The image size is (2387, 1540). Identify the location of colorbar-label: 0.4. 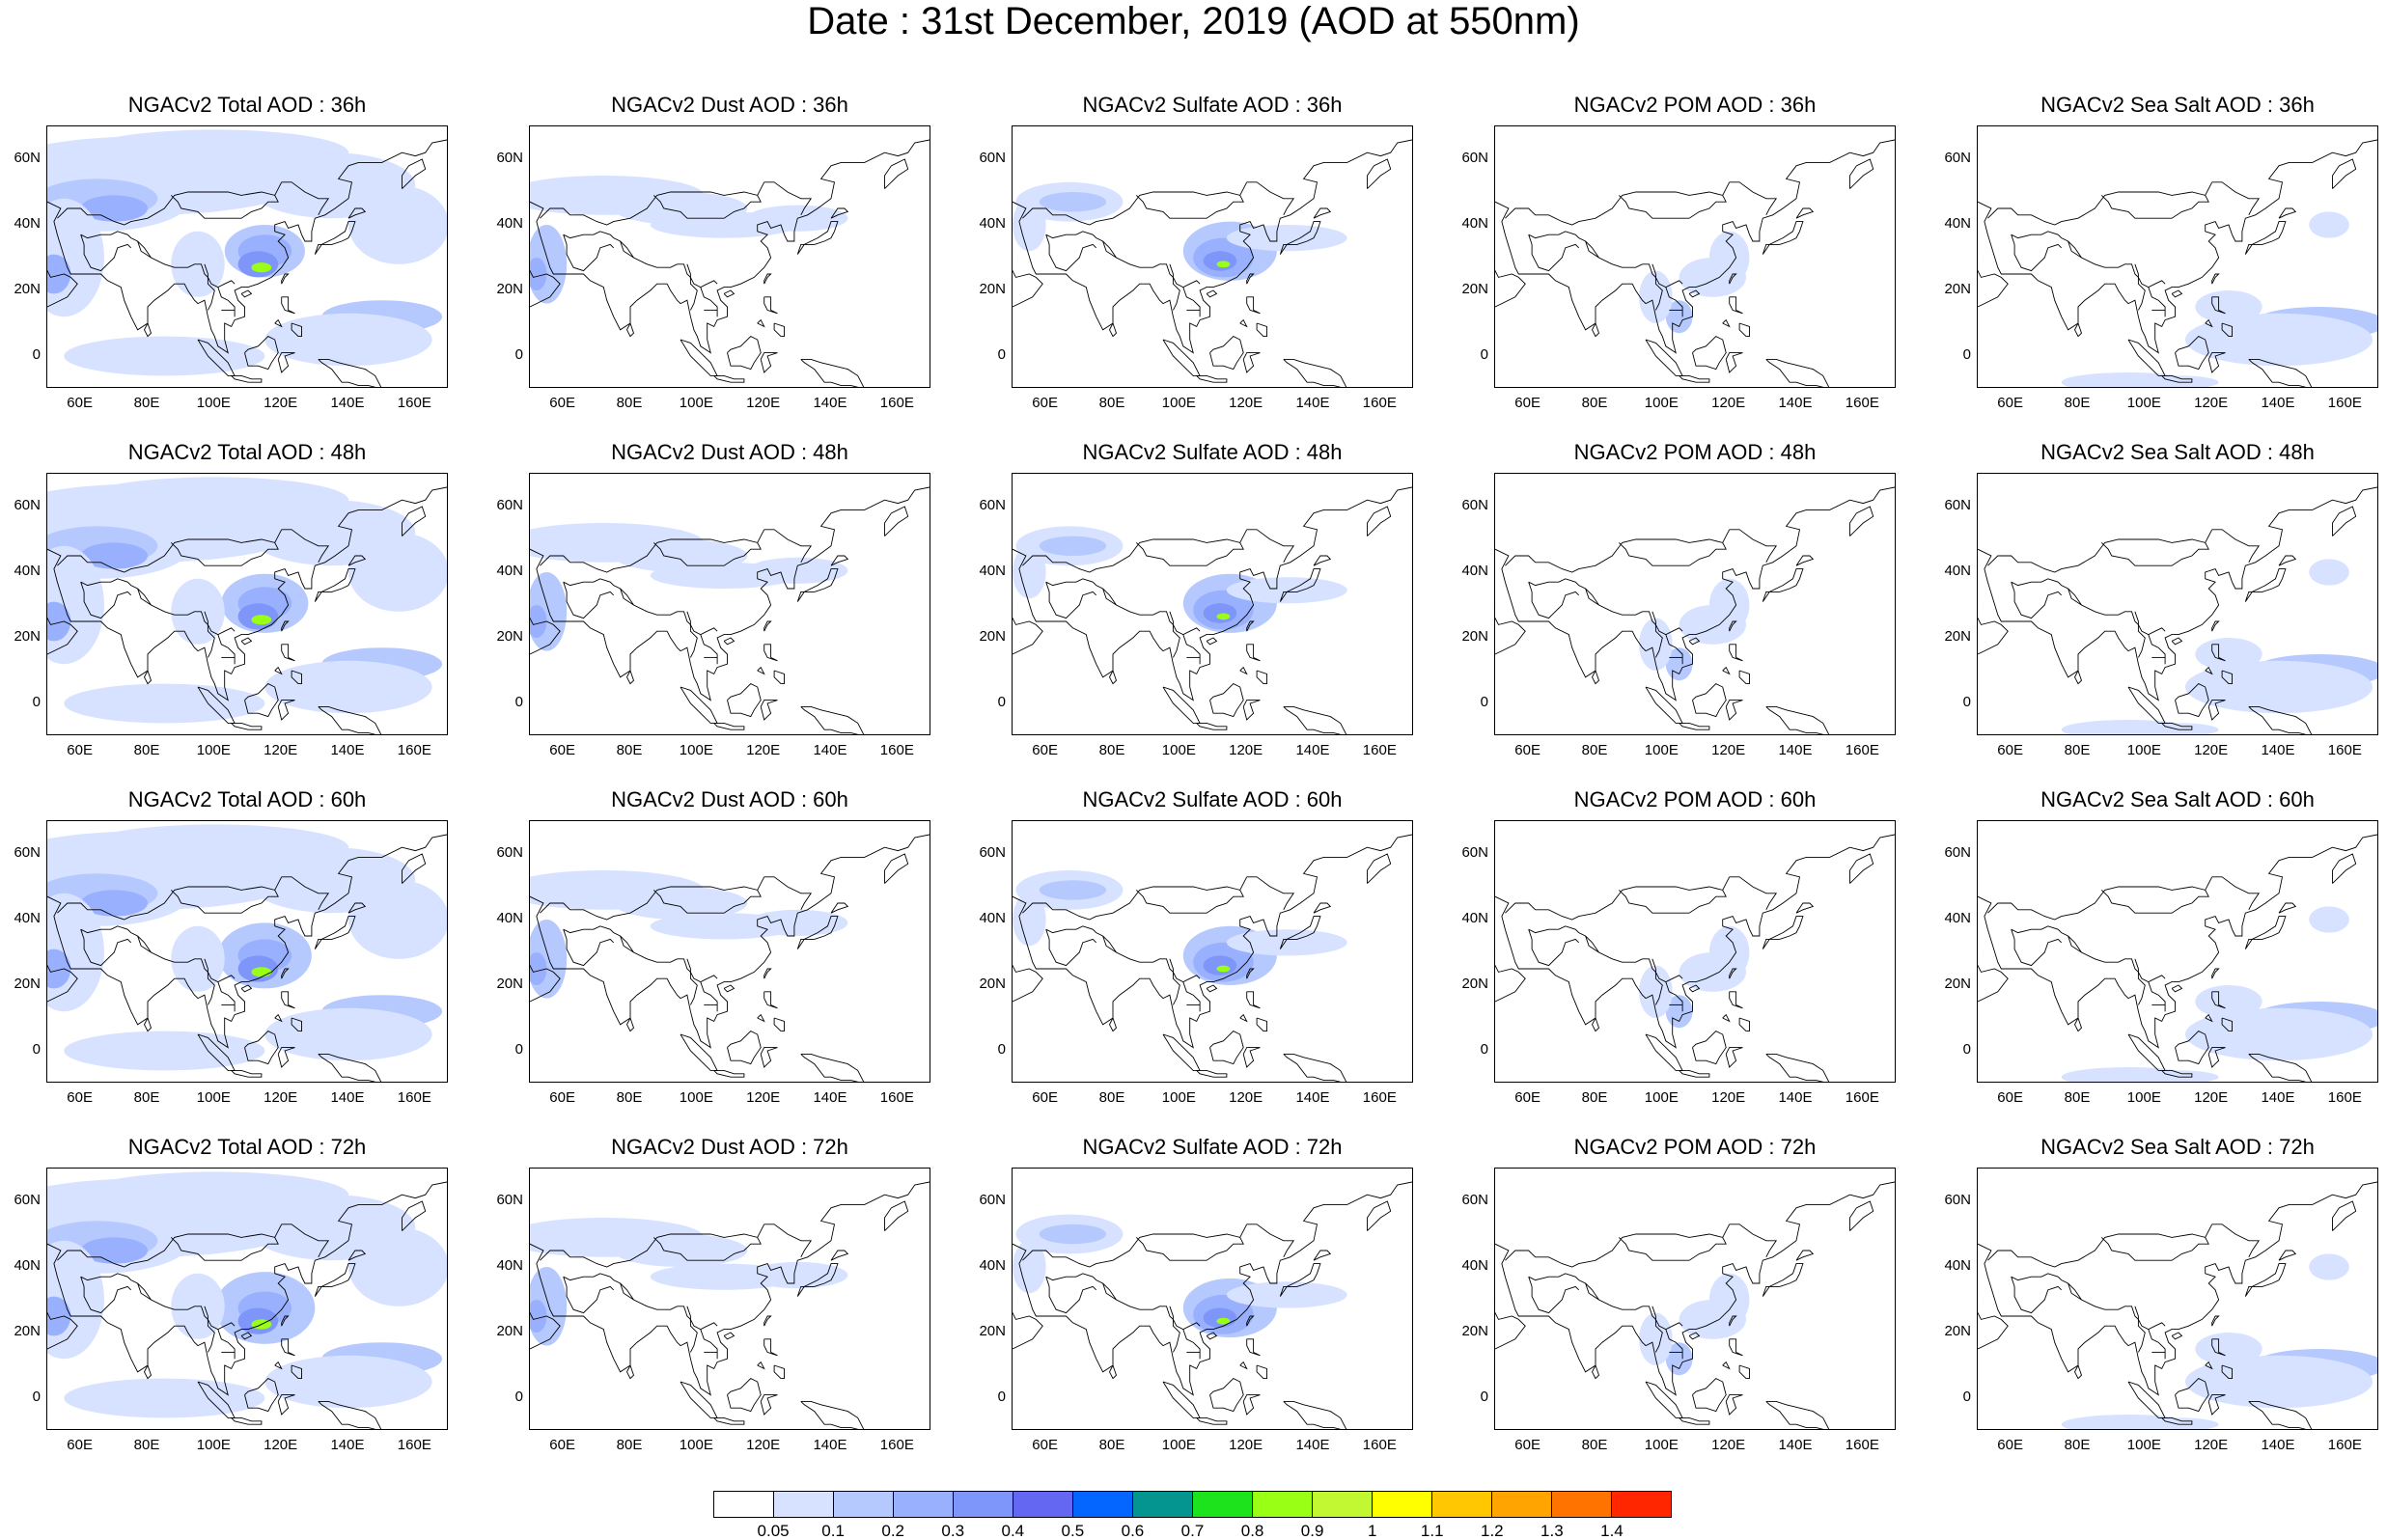
(1013, 1531).